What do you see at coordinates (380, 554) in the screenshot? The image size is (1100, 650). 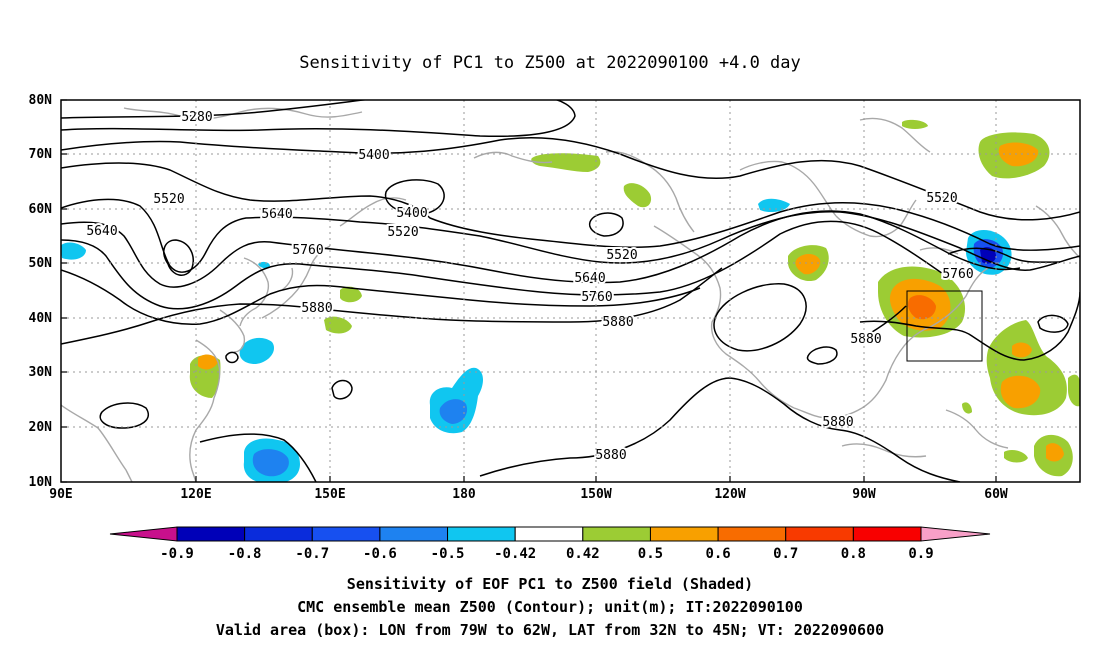 I see `colorbar-label: -0.6` at bounding box center [380, 554].